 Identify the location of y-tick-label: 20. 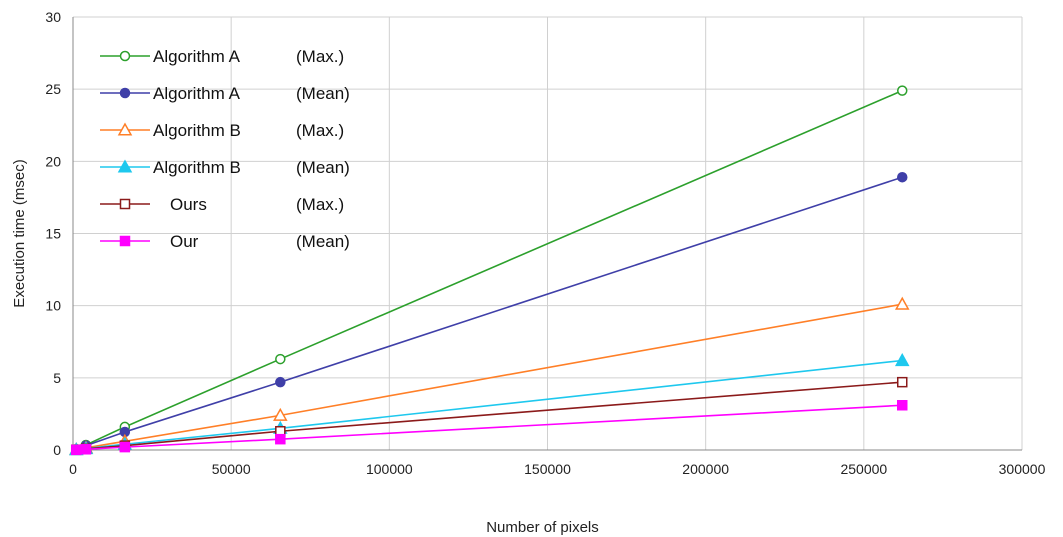
(53, 161).